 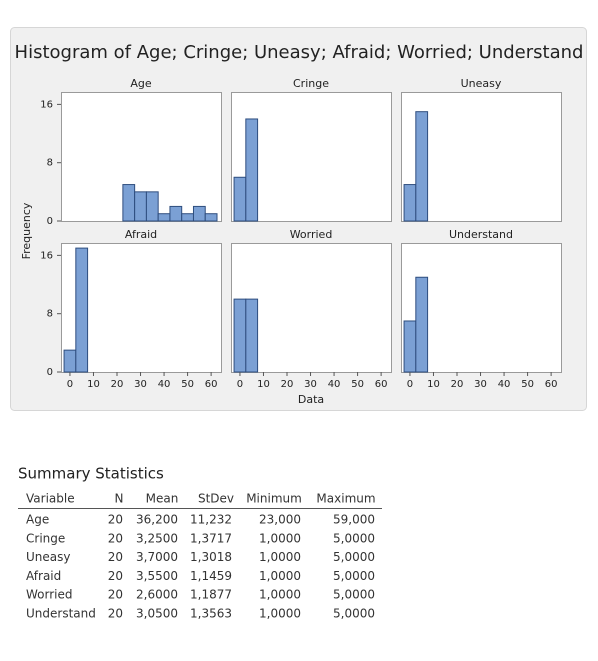 What do you see at coordinates (162, 499) in the screenshot?
I see `table-header: Mean` at bounding box center [162, 499].